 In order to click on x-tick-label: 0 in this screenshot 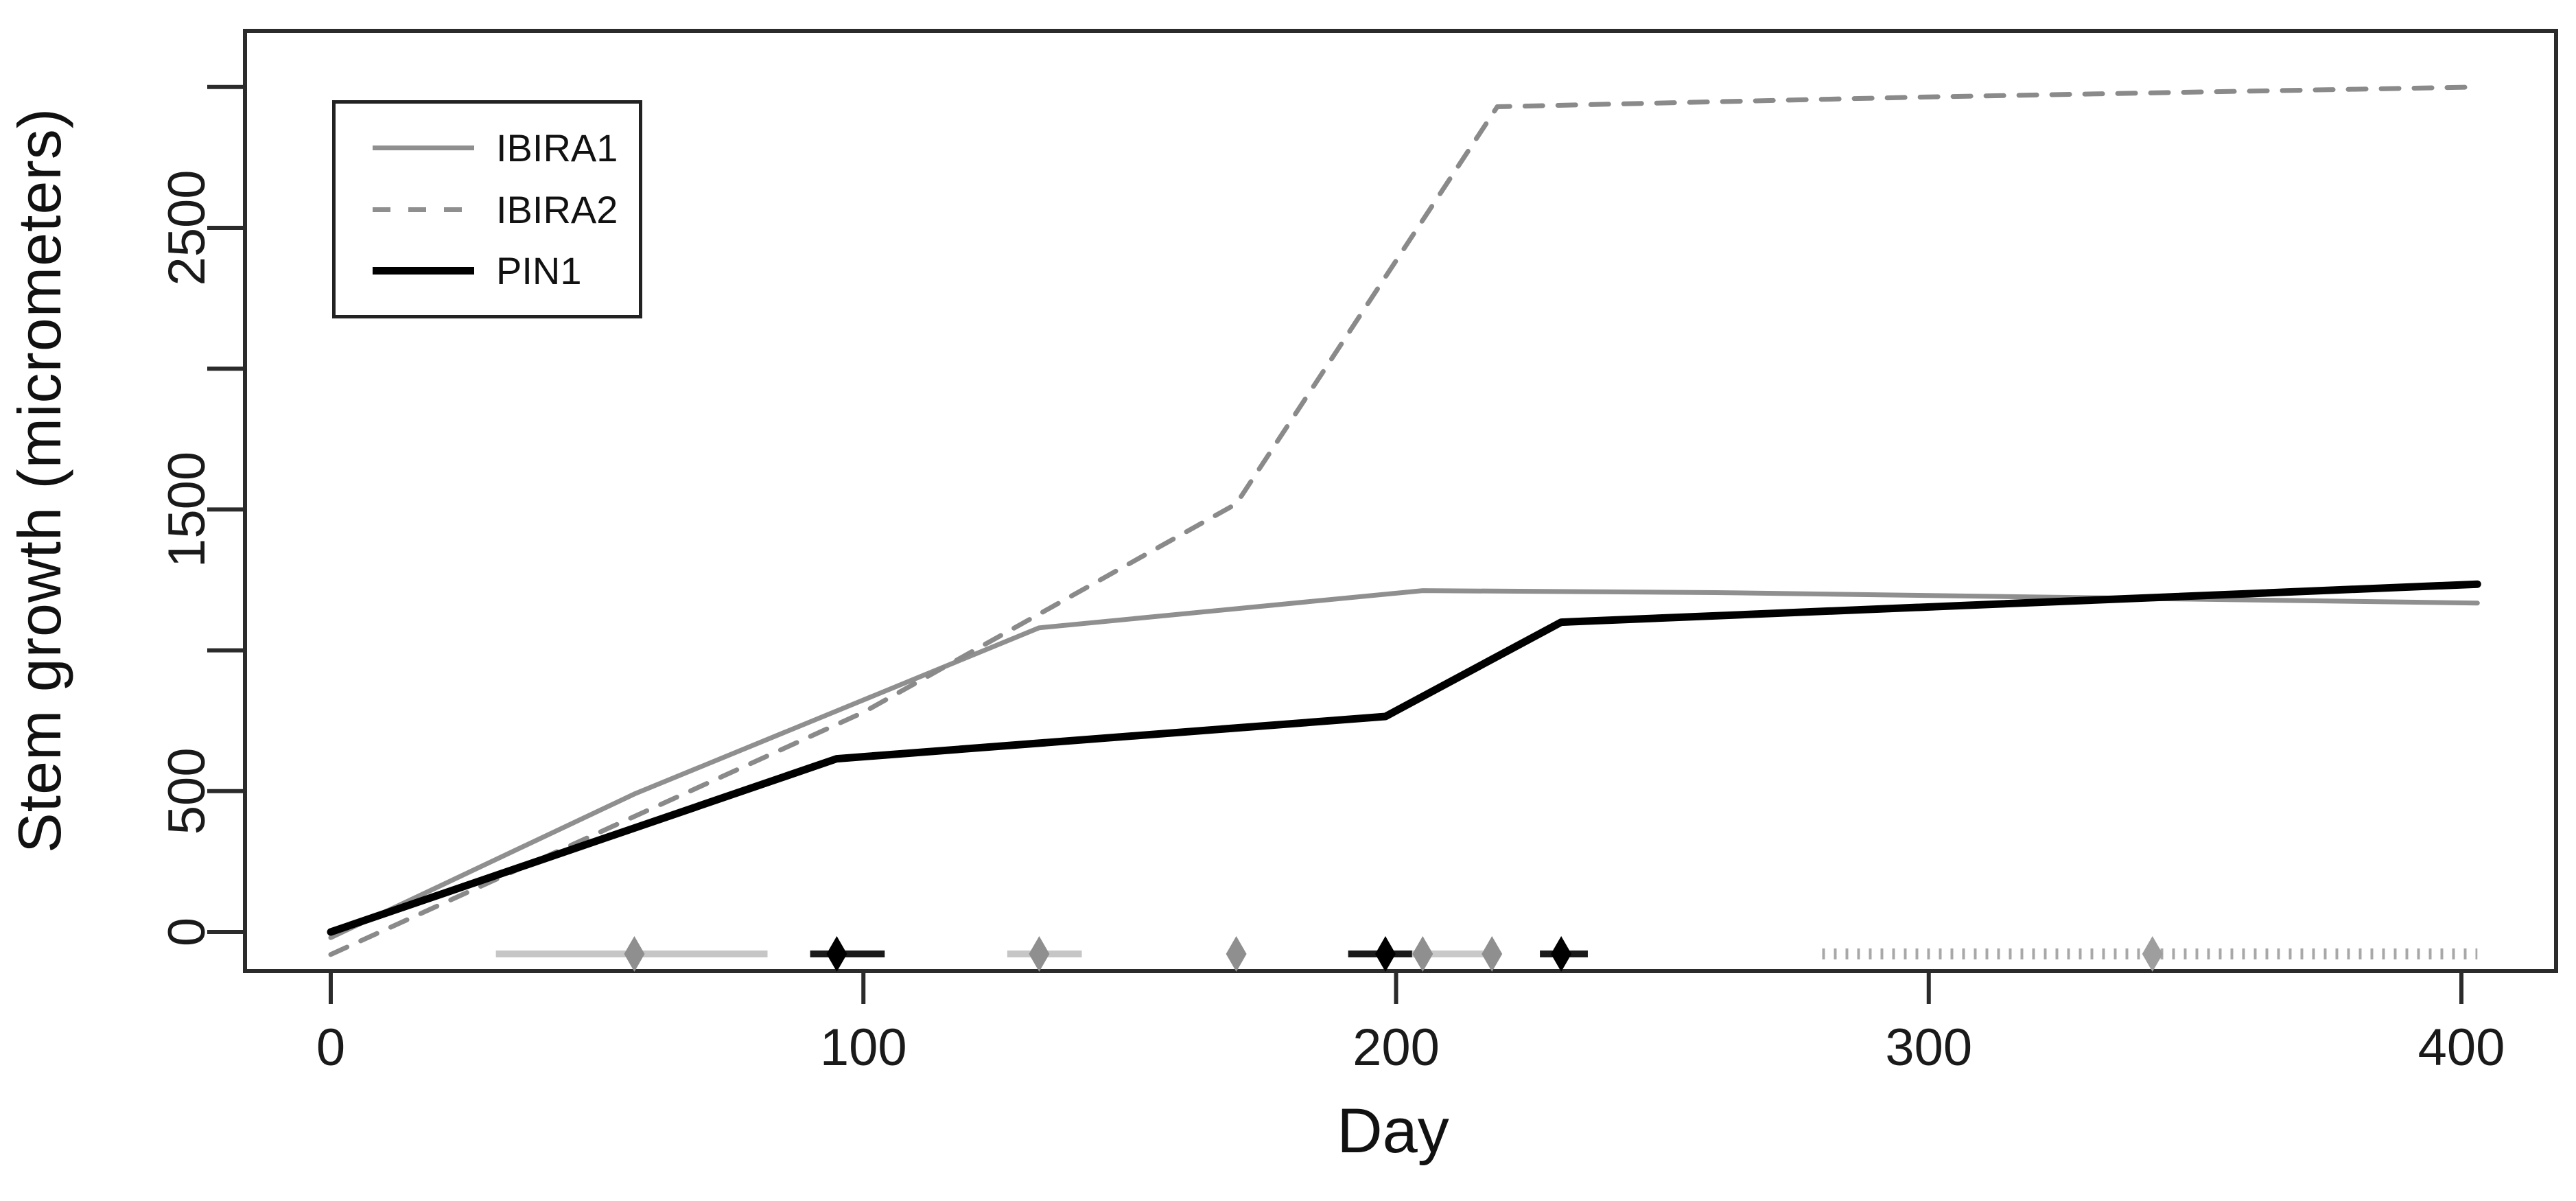, I will do `click(330, 1047)`.